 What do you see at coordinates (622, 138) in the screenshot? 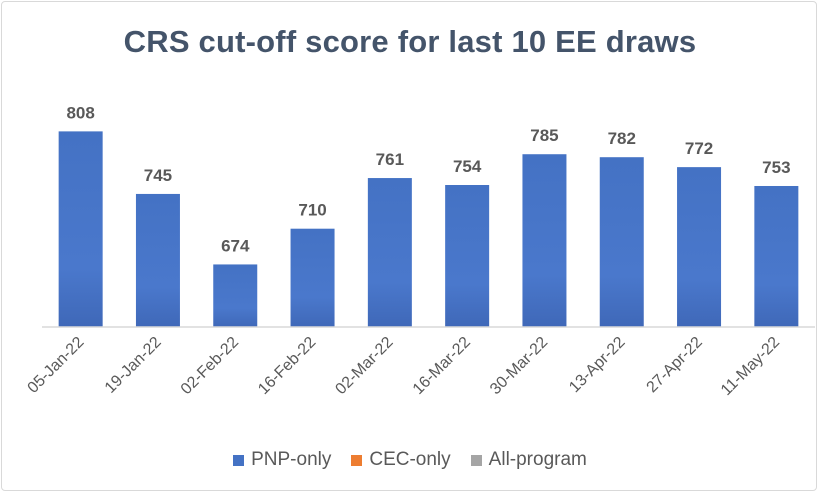
I see `data-label: 782` at bounding box center [622, 138].